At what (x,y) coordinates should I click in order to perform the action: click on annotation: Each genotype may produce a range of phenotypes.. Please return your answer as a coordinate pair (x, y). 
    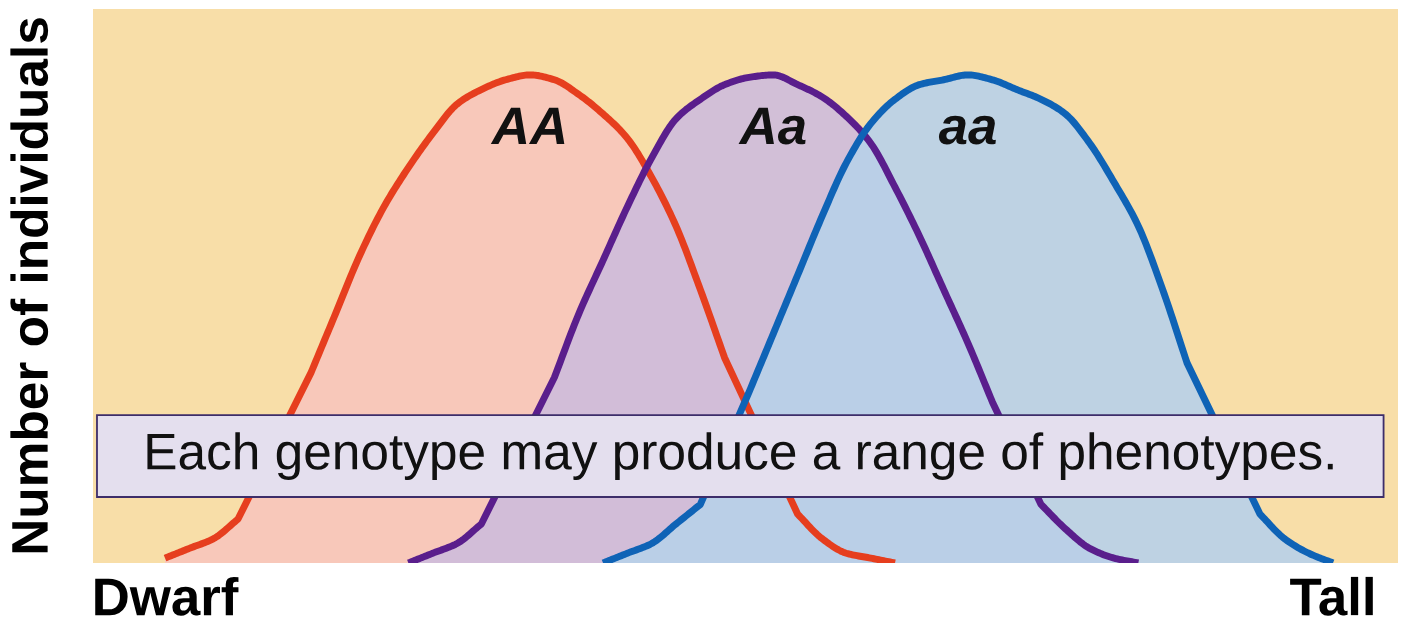
    Looking at the image, I should click on (740, 456).